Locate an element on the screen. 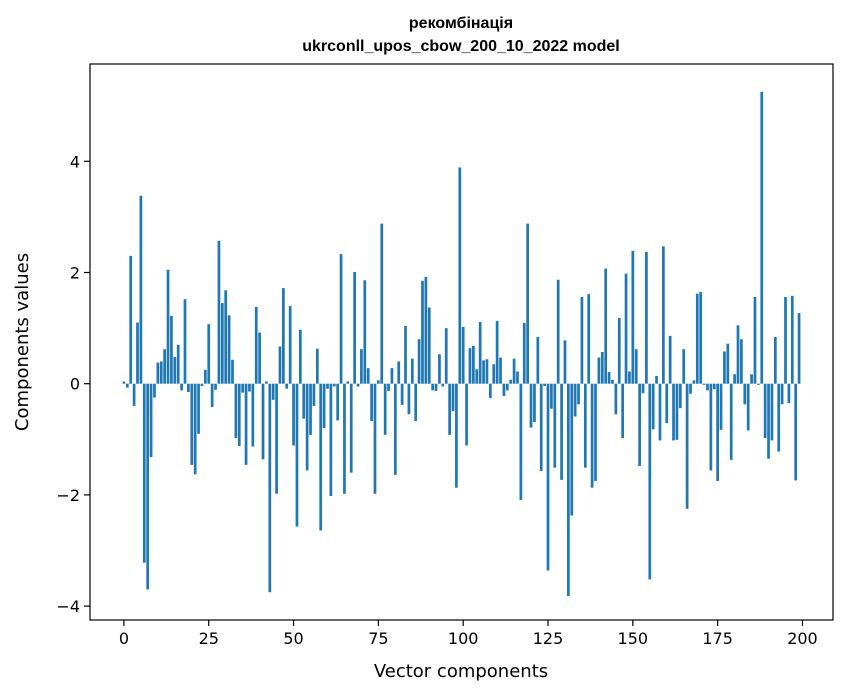 This screenshot has height=696, width=847. y-axis-label: Components values is located at coordinates (22, 342).